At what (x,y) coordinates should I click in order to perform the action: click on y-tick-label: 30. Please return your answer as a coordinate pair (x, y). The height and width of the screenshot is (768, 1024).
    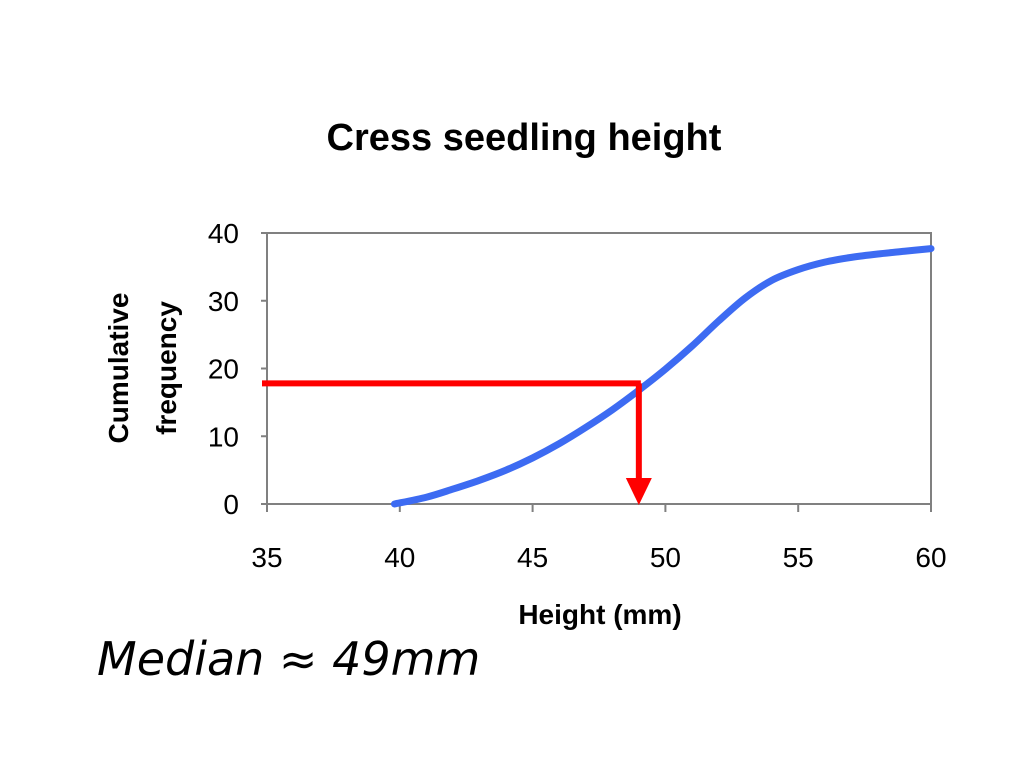
    Looking at the image, I should click on (223, 301).